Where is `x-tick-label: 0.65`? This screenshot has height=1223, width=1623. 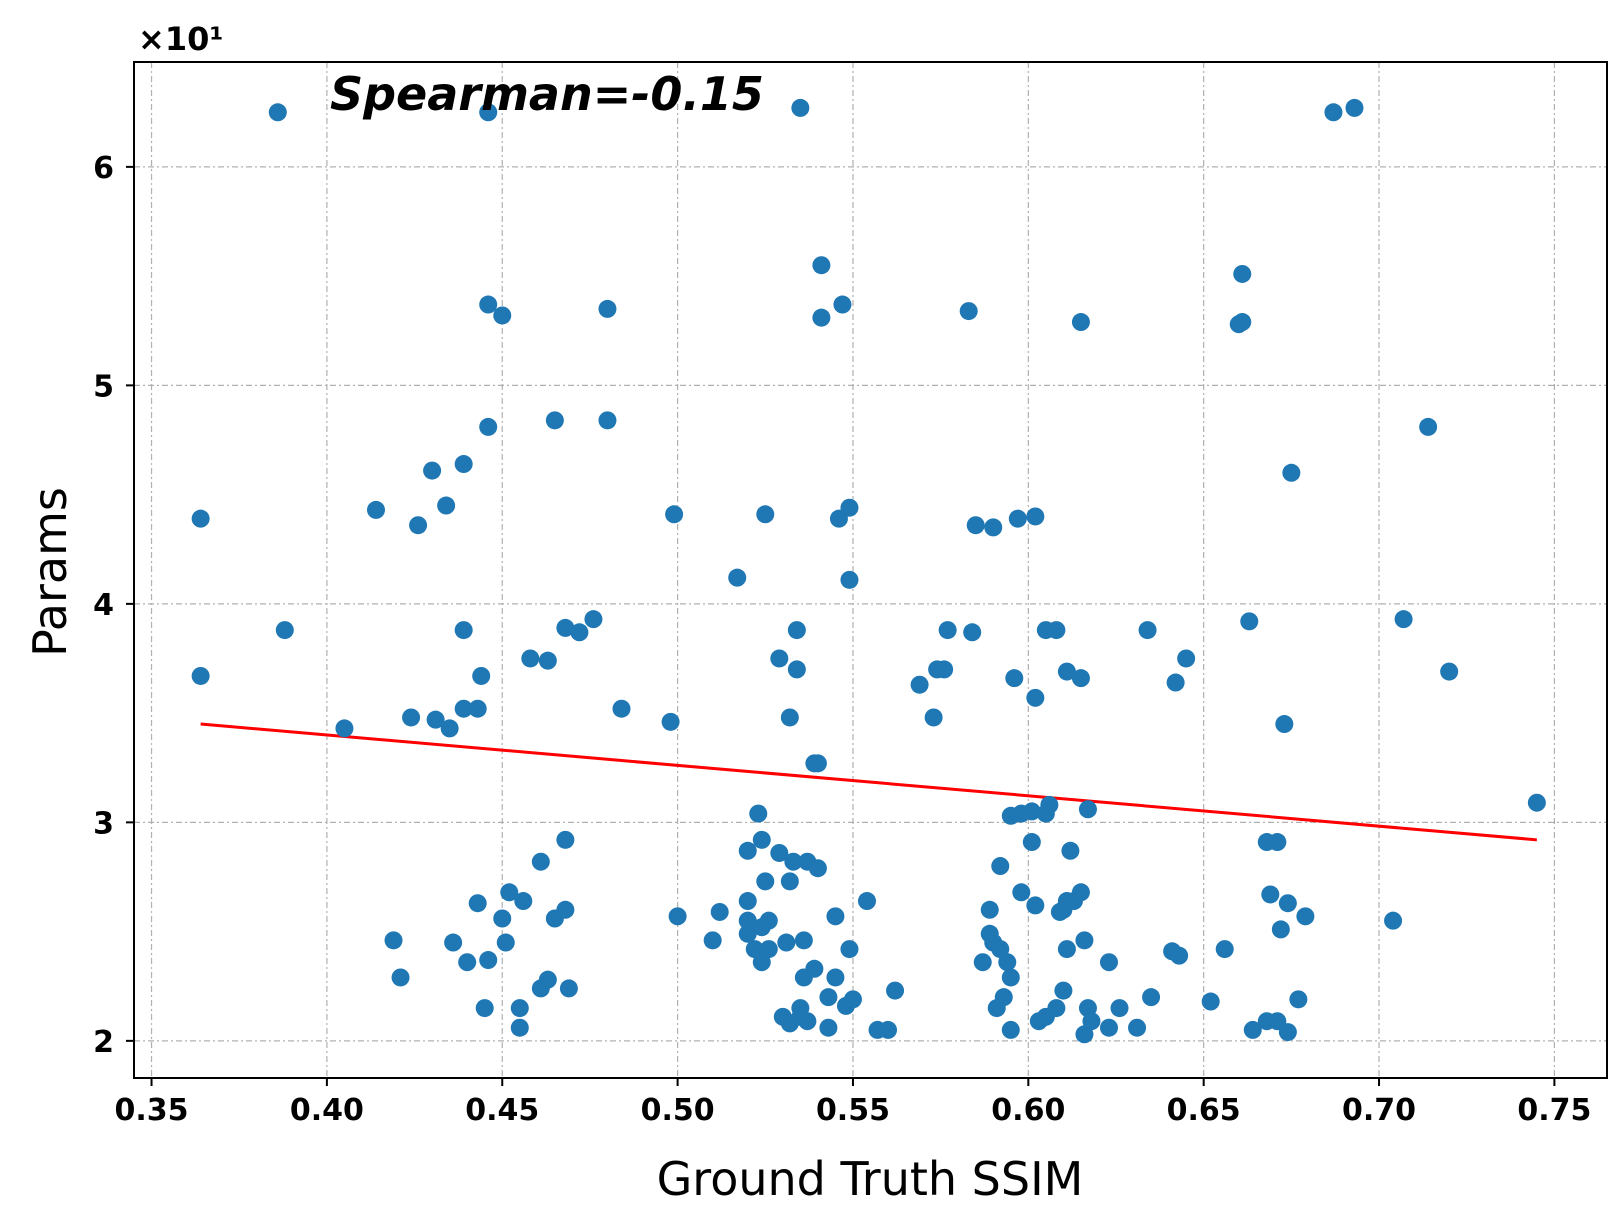
x-tick-label: 0.65 is located at coordinates (1204, 1110).